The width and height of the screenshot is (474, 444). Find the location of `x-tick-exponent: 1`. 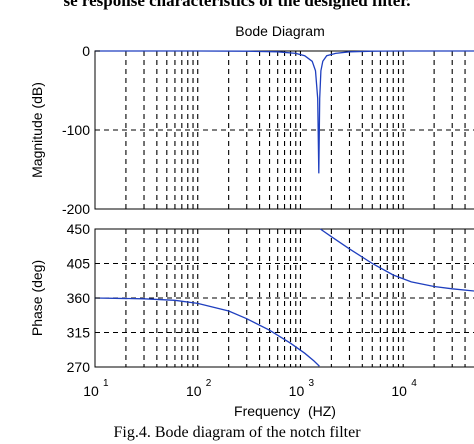

x-tick-exponent: 1 is located at coordinates (106, 383).